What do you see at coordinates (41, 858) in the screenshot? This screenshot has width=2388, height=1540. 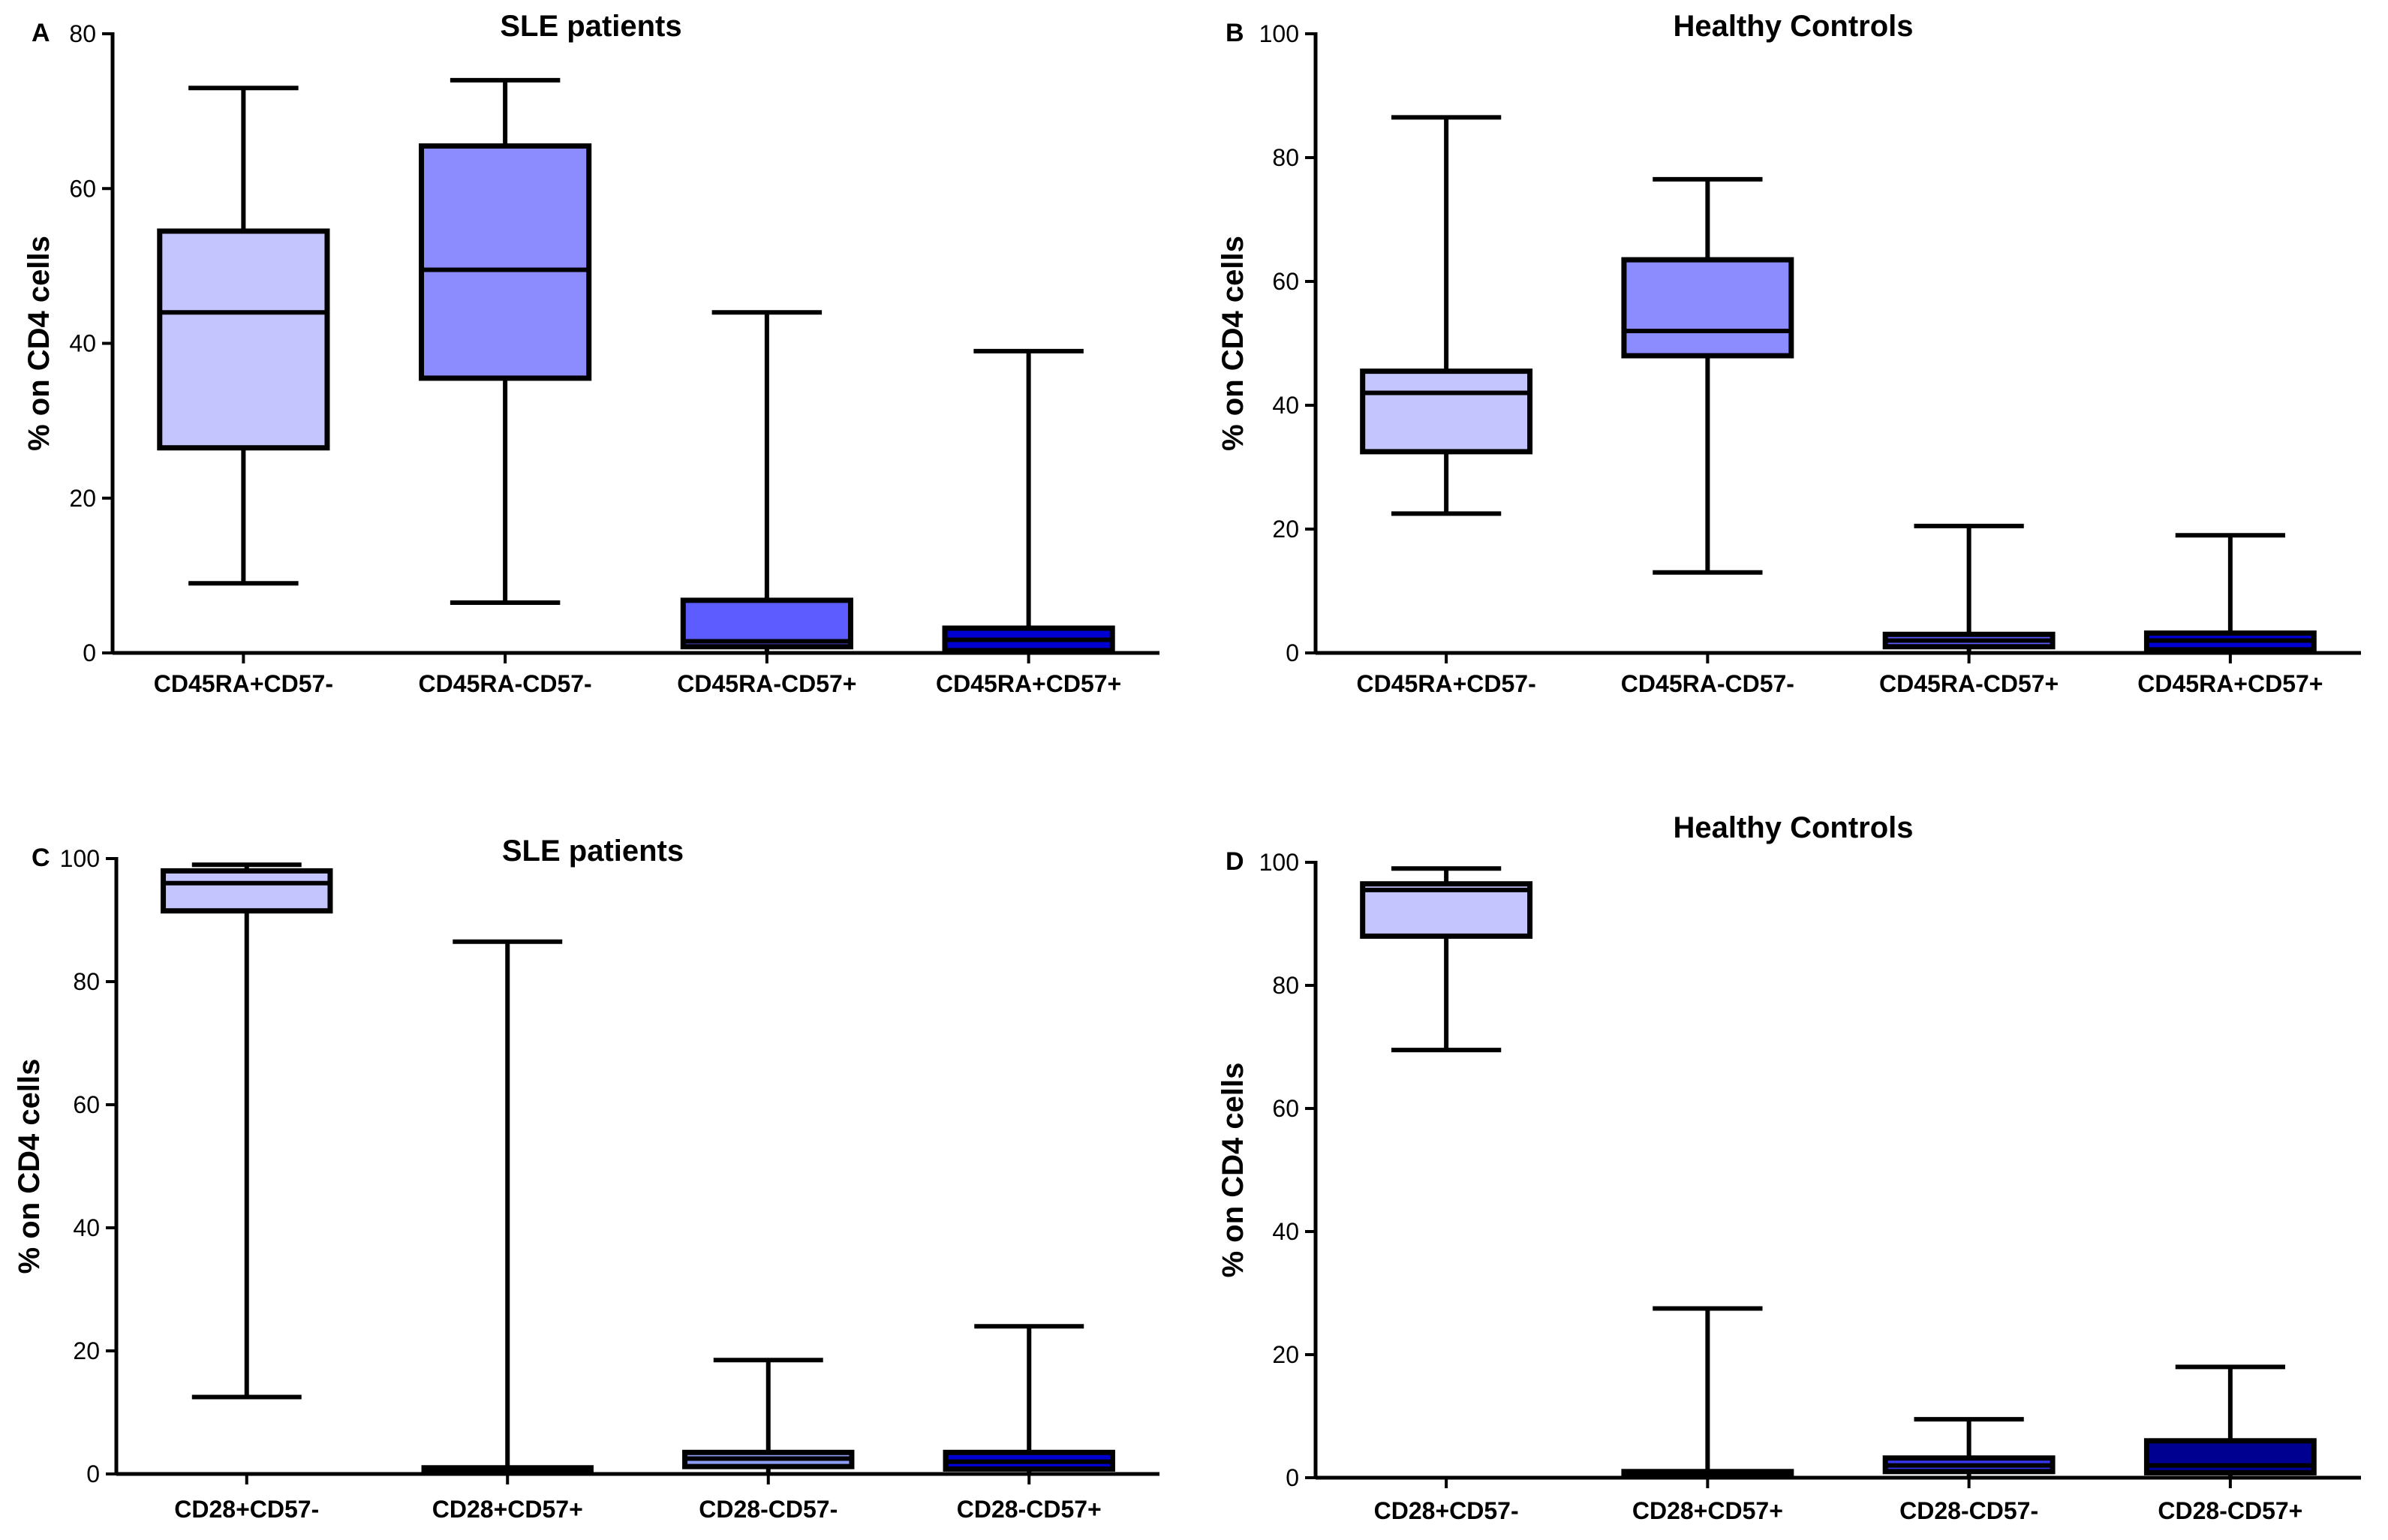 I see `panel-letter: C` at bounding box center [41, 858].